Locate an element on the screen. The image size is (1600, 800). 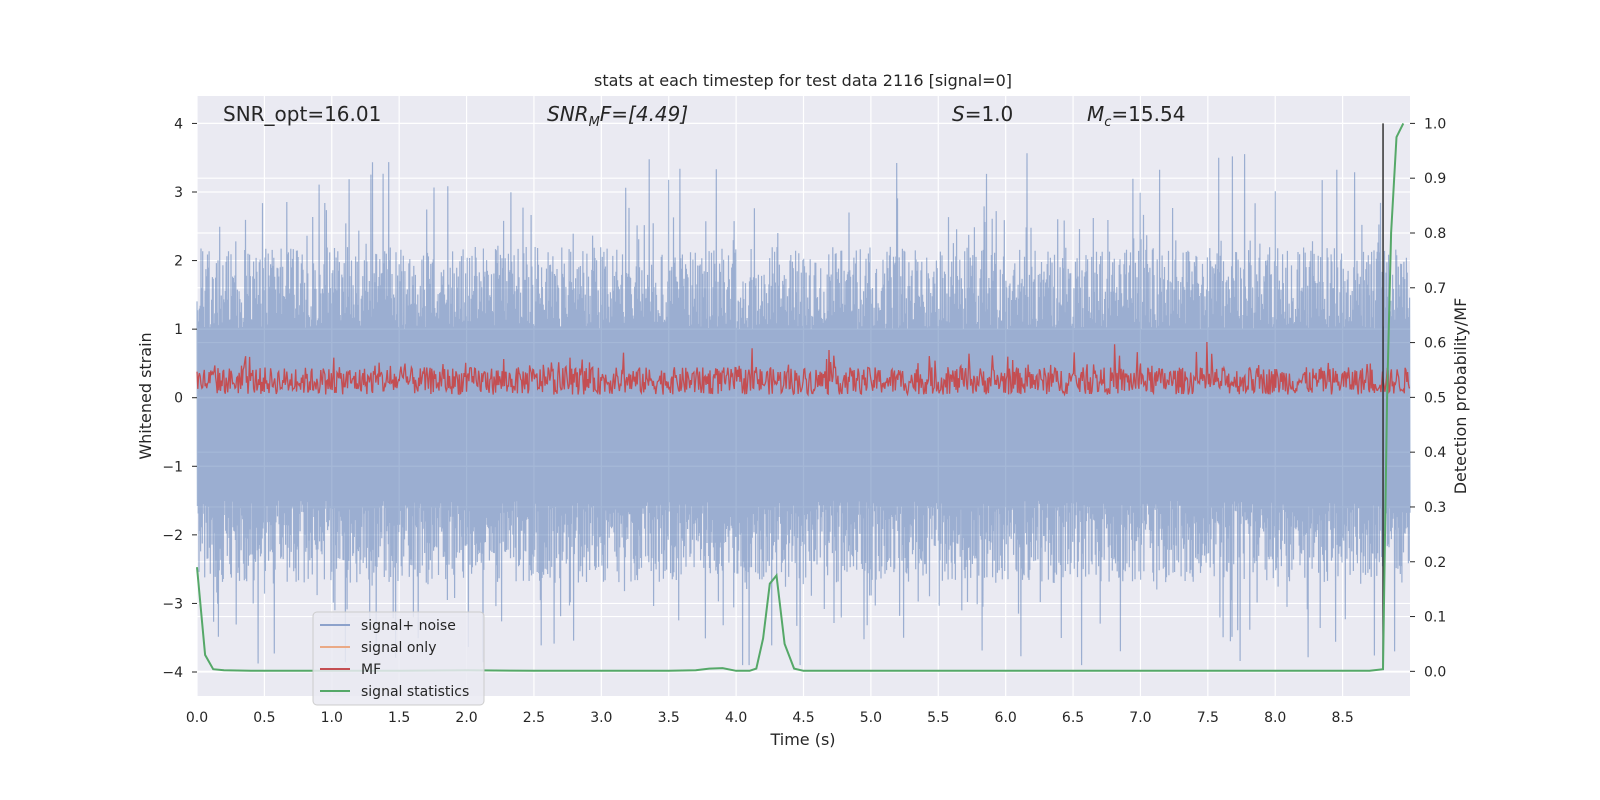
y-tick-label: −1 is located at coordinates (172, 467).